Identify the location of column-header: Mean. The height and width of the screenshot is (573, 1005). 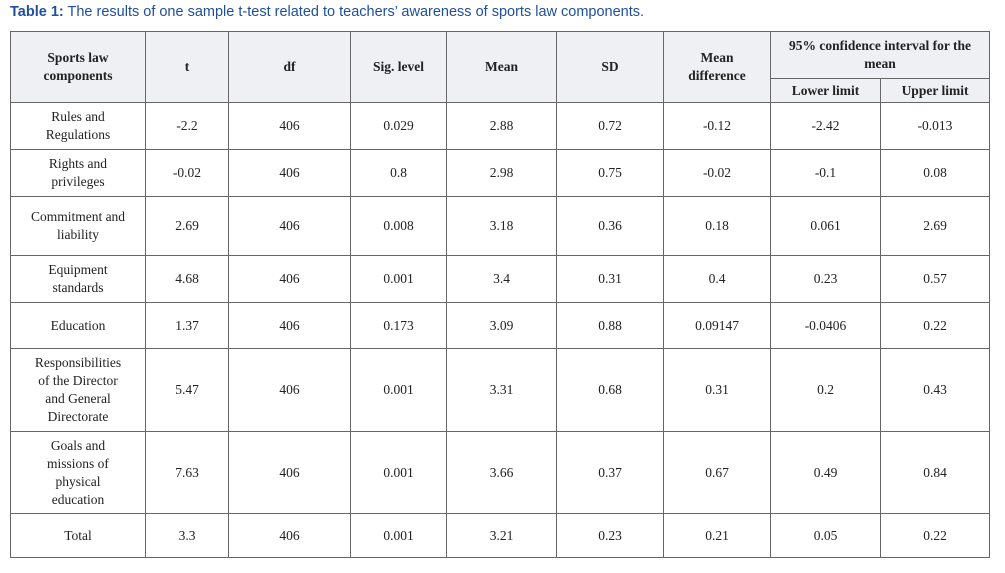
(501, 67).